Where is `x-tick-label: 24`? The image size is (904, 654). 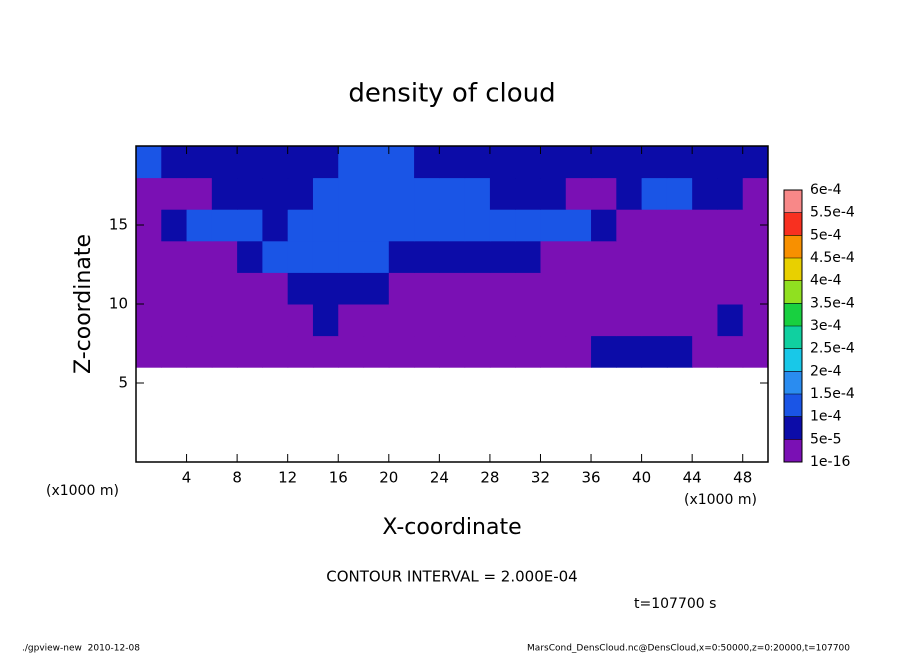
x-tick-label: 24 is located at coordinates (439, 478).